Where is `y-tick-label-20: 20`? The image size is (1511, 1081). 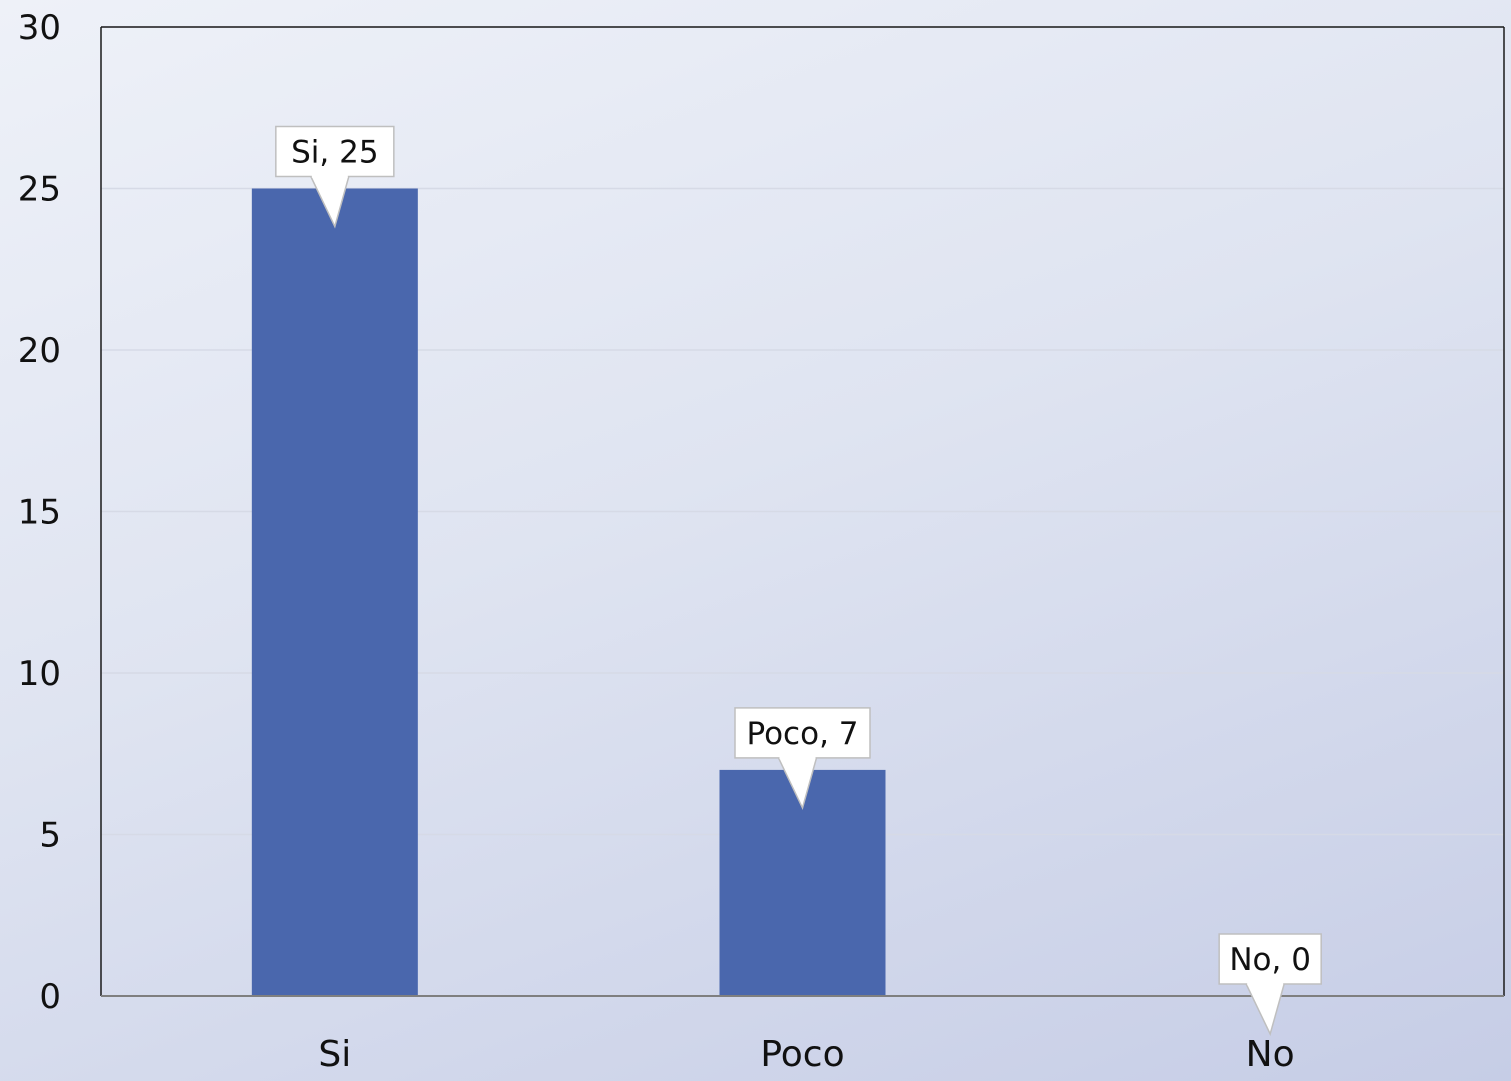
y-tick-label-20: 20 is located at coordinates (39, 351).